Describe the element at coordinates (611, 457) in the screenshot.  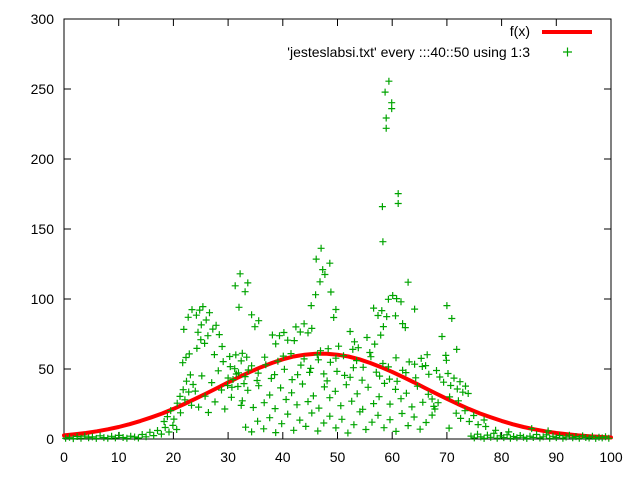
I see `x-tick-label: 100` at that location.